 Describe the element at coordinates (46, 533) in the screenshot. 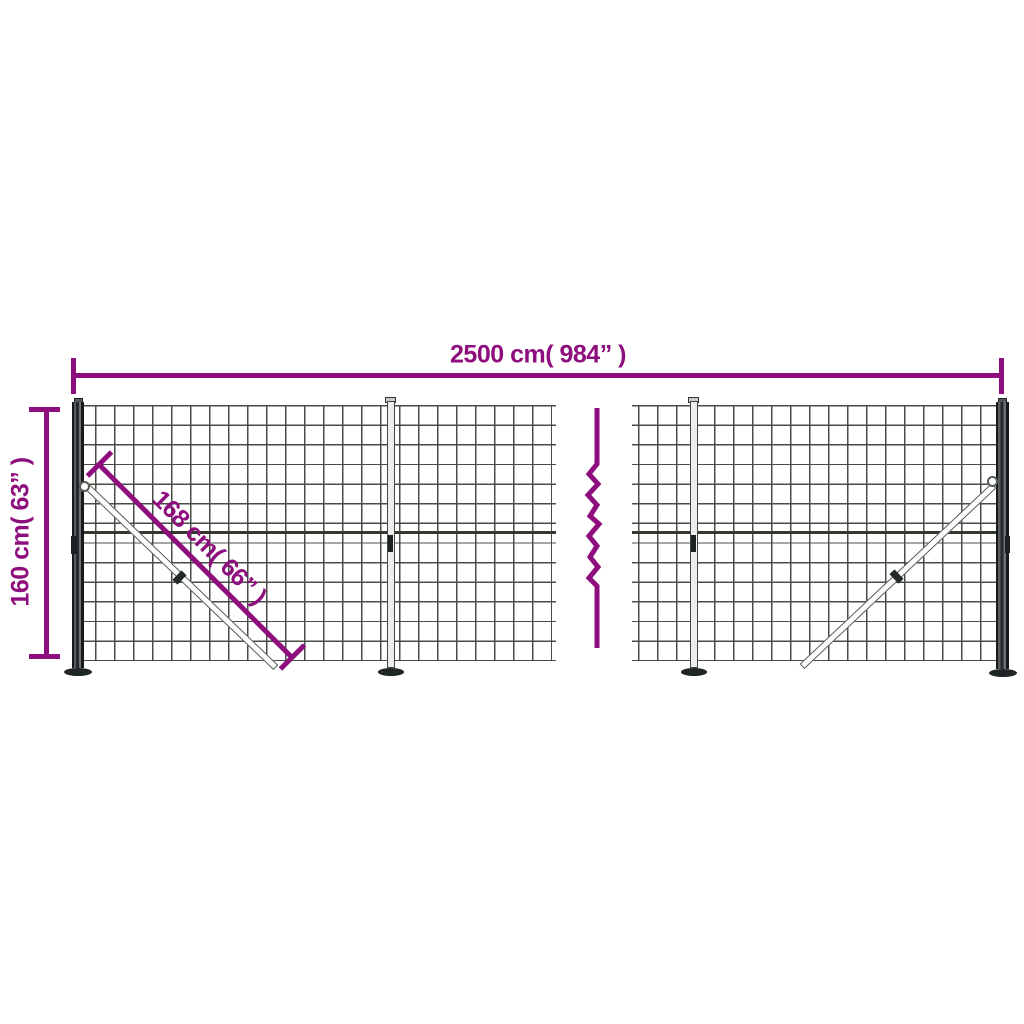

I see `height-dimension-line` at that location.